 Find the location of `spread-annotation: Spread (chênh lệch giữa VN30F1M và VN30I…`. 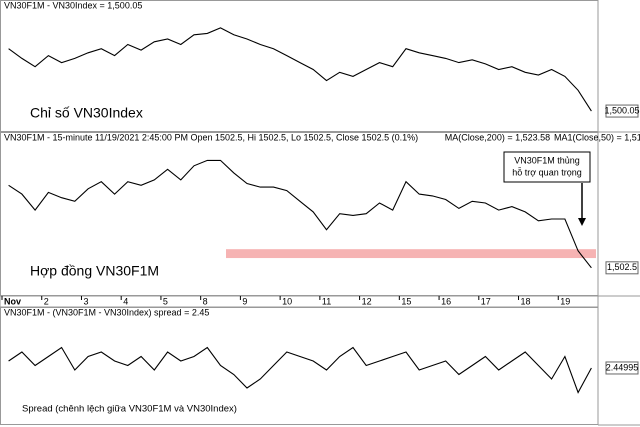

spread-annotation: Spread (chênh lệch giữa VN30F1M và VN30I… is located at coordinates (129, 409).